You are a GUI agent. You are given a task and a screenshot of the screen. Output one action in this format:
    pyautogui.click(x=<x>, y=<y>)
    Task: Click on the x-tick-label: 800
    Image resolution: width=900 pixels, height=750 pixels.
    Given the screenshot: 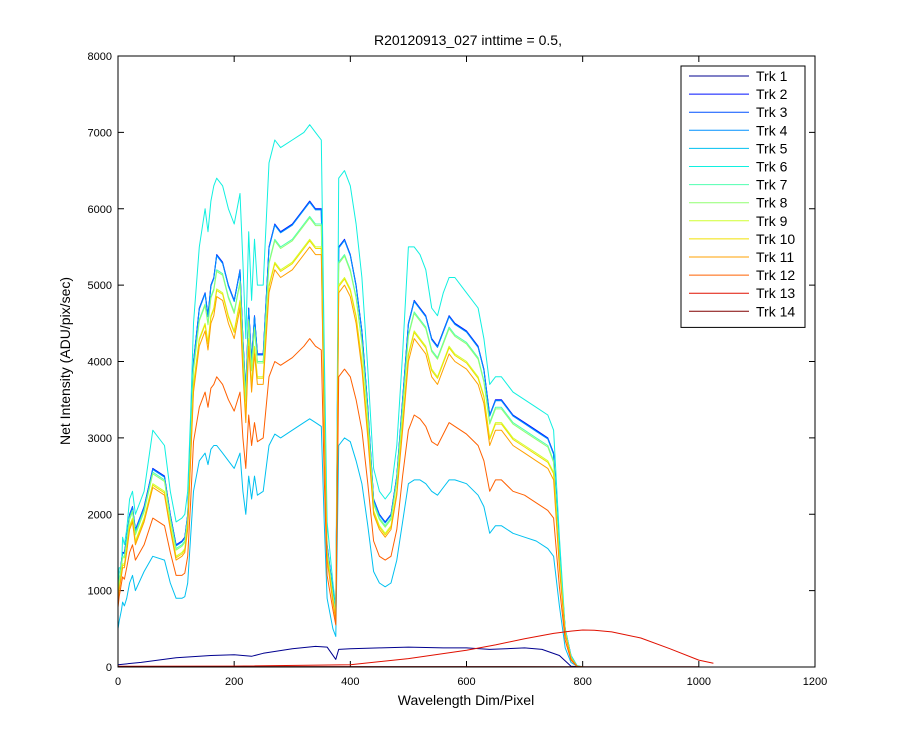 What is the action you would take?
    pyautogui.click(x=582, y=682)
    